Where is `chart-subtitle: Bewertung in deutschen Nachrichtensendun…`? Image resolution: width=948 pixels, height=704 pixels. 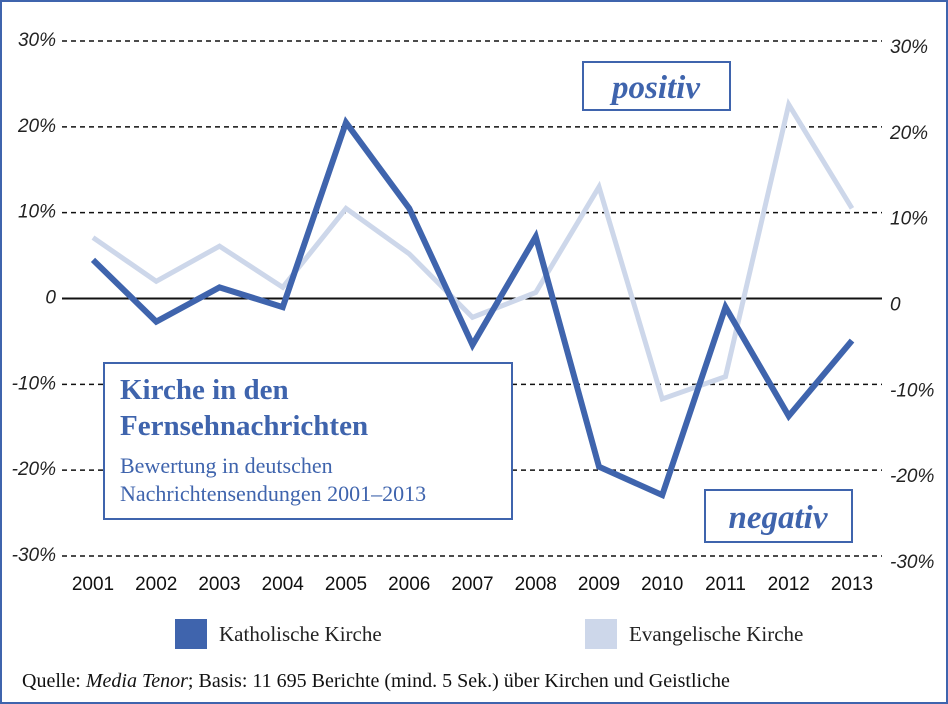 chart-subtitle: Bewertung in deutschen Nachrichtensendun… is located at coordinates (273, 479).